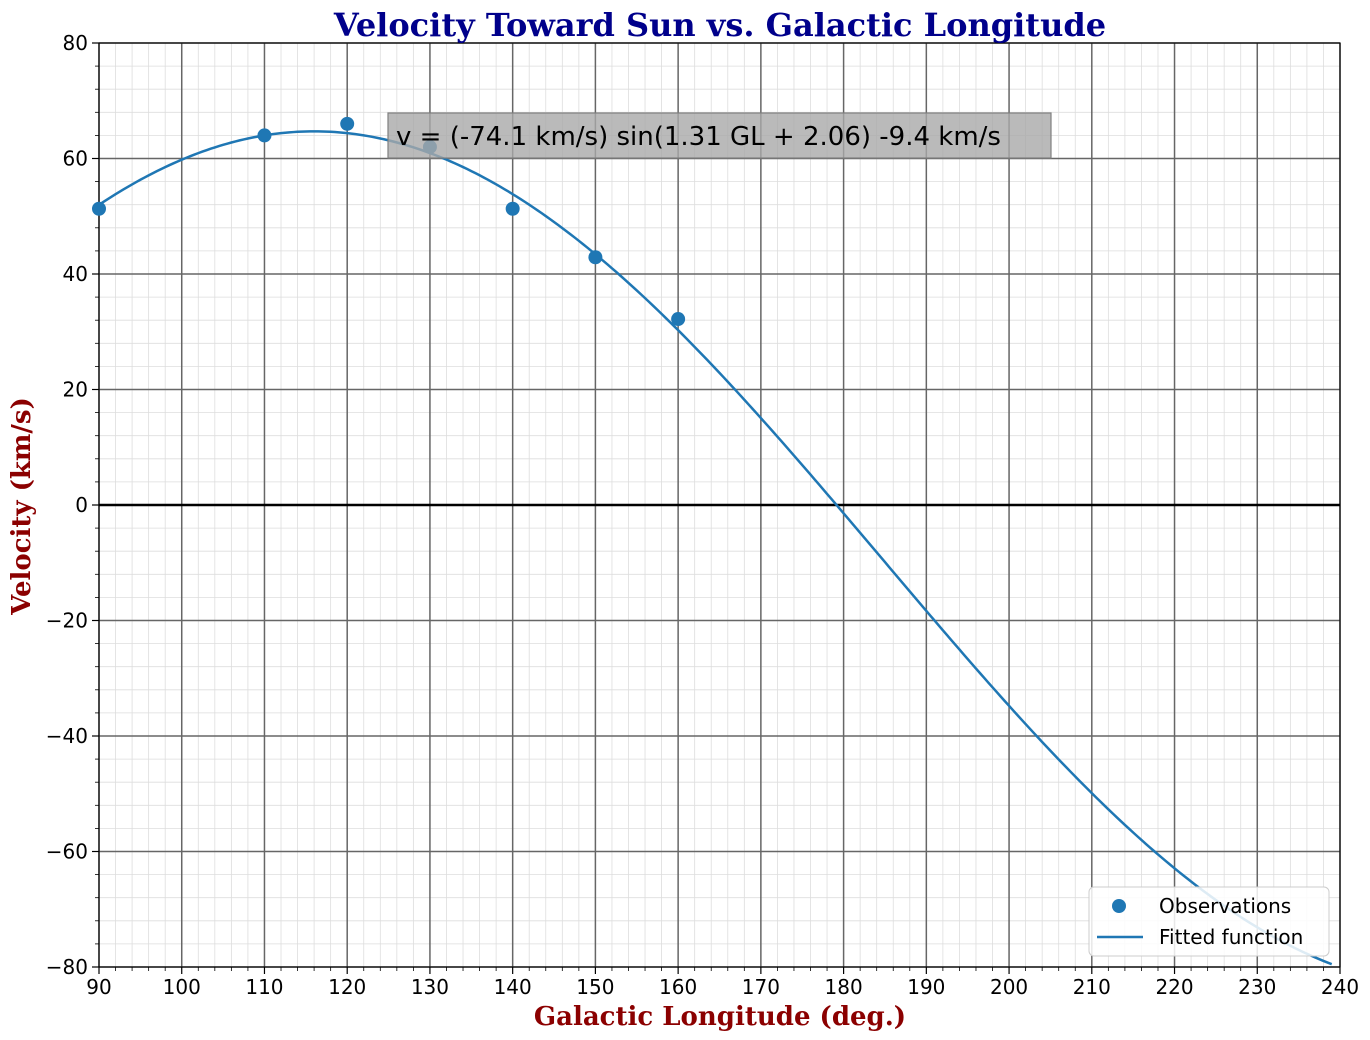 The height and width of the screenshot is (1040, 1370). I want to click on x-tick-label: 220, so click(1174, 987).